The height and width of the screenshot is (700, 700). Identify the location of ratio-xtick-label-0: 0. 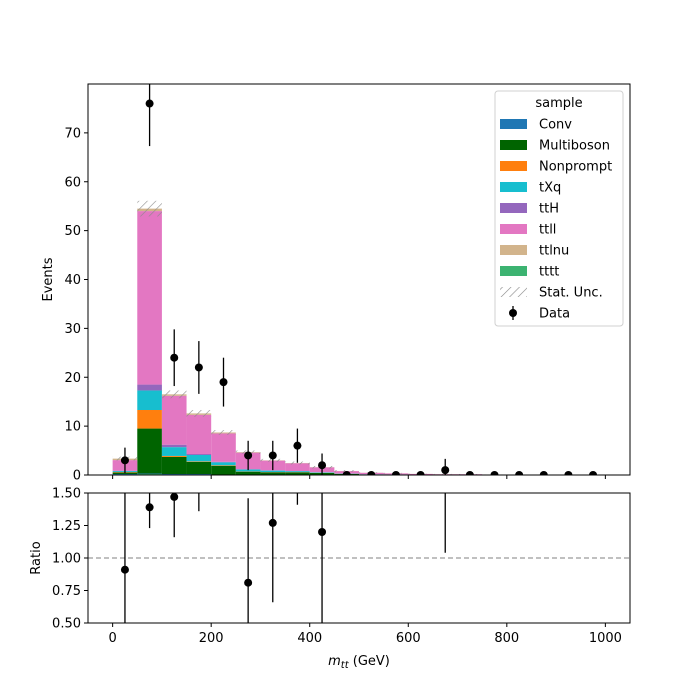
(112, 638).